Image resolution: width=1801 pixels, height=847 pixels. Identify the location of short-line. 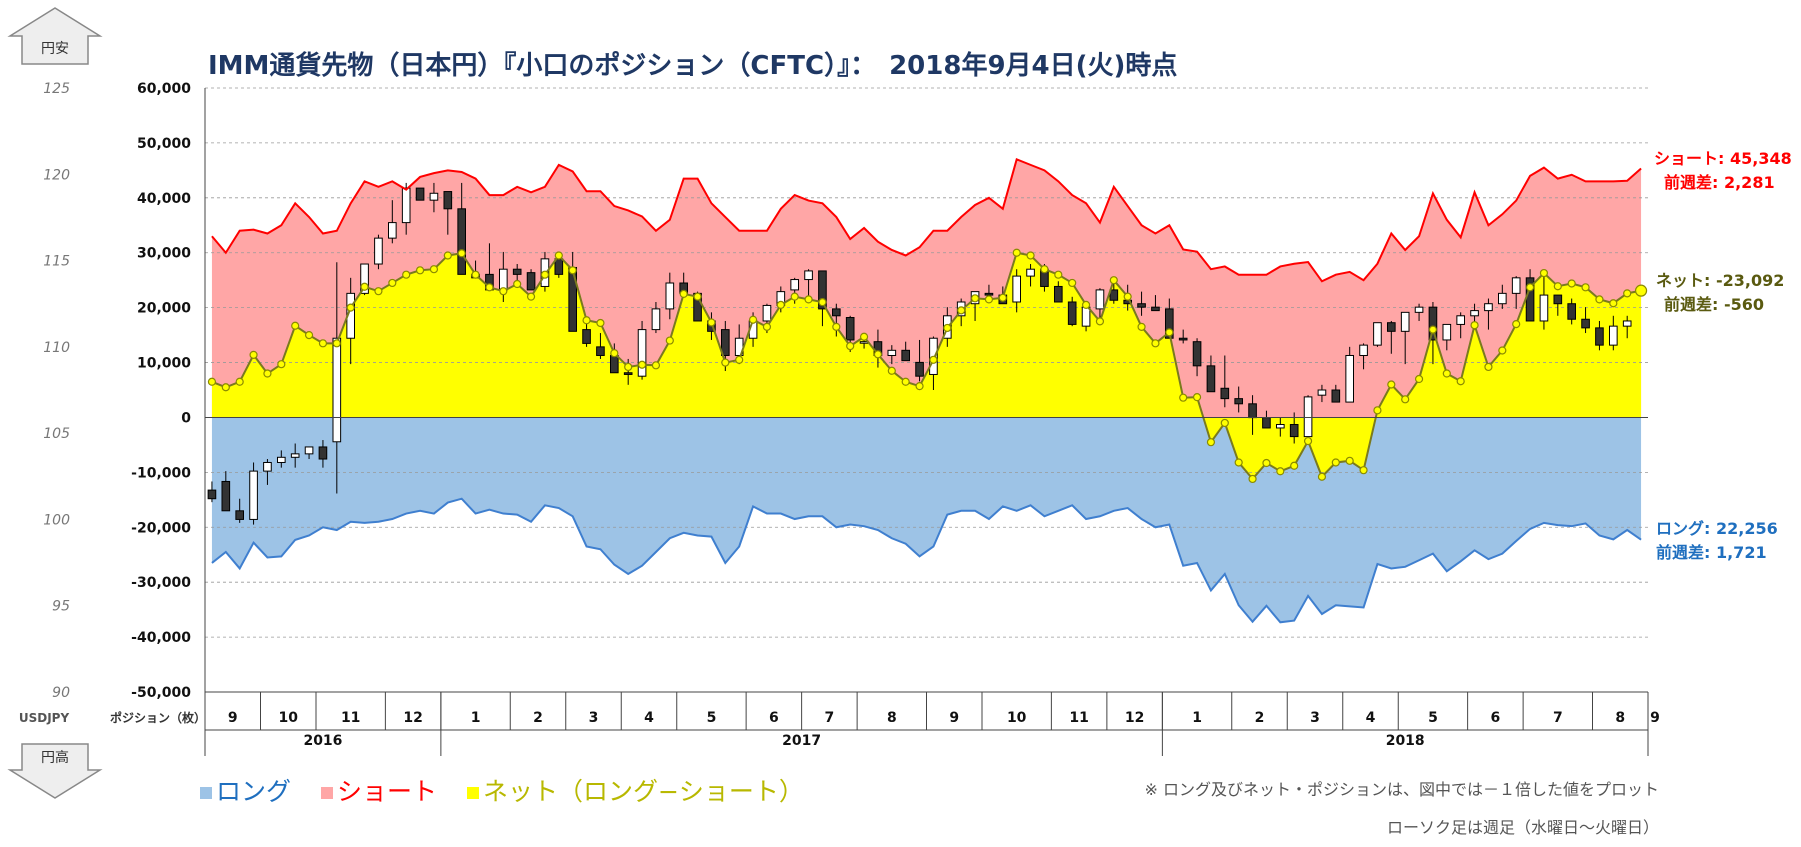
(926, 220).